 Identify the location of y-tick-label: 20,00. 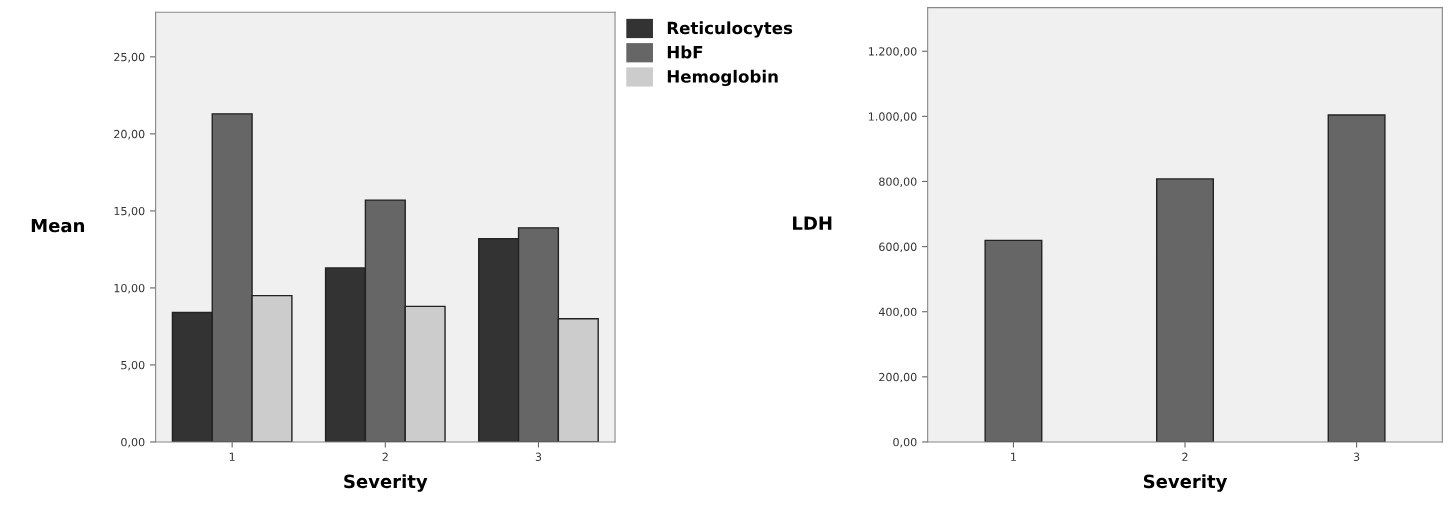
(129, 134).